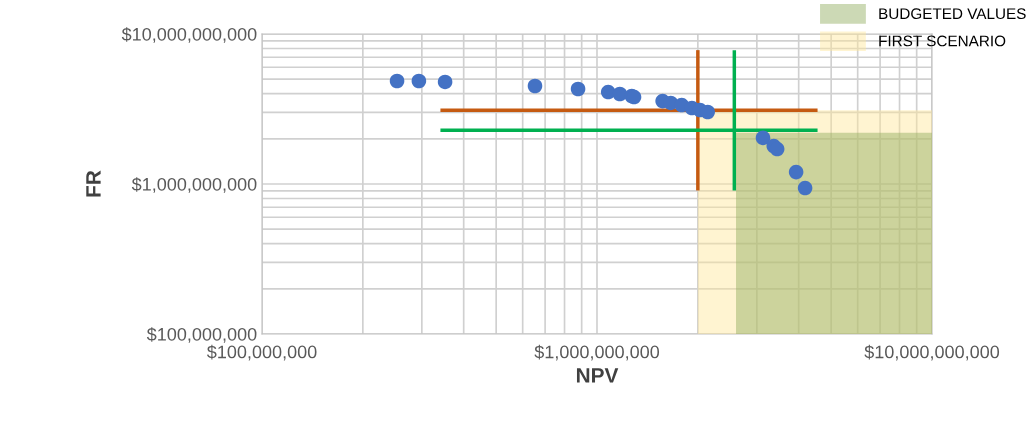  What do you see at coordinates (942, 41) in the screenshot?
I see `legend-label: FIRST SCENARIO` at bounding box center [942, 41].